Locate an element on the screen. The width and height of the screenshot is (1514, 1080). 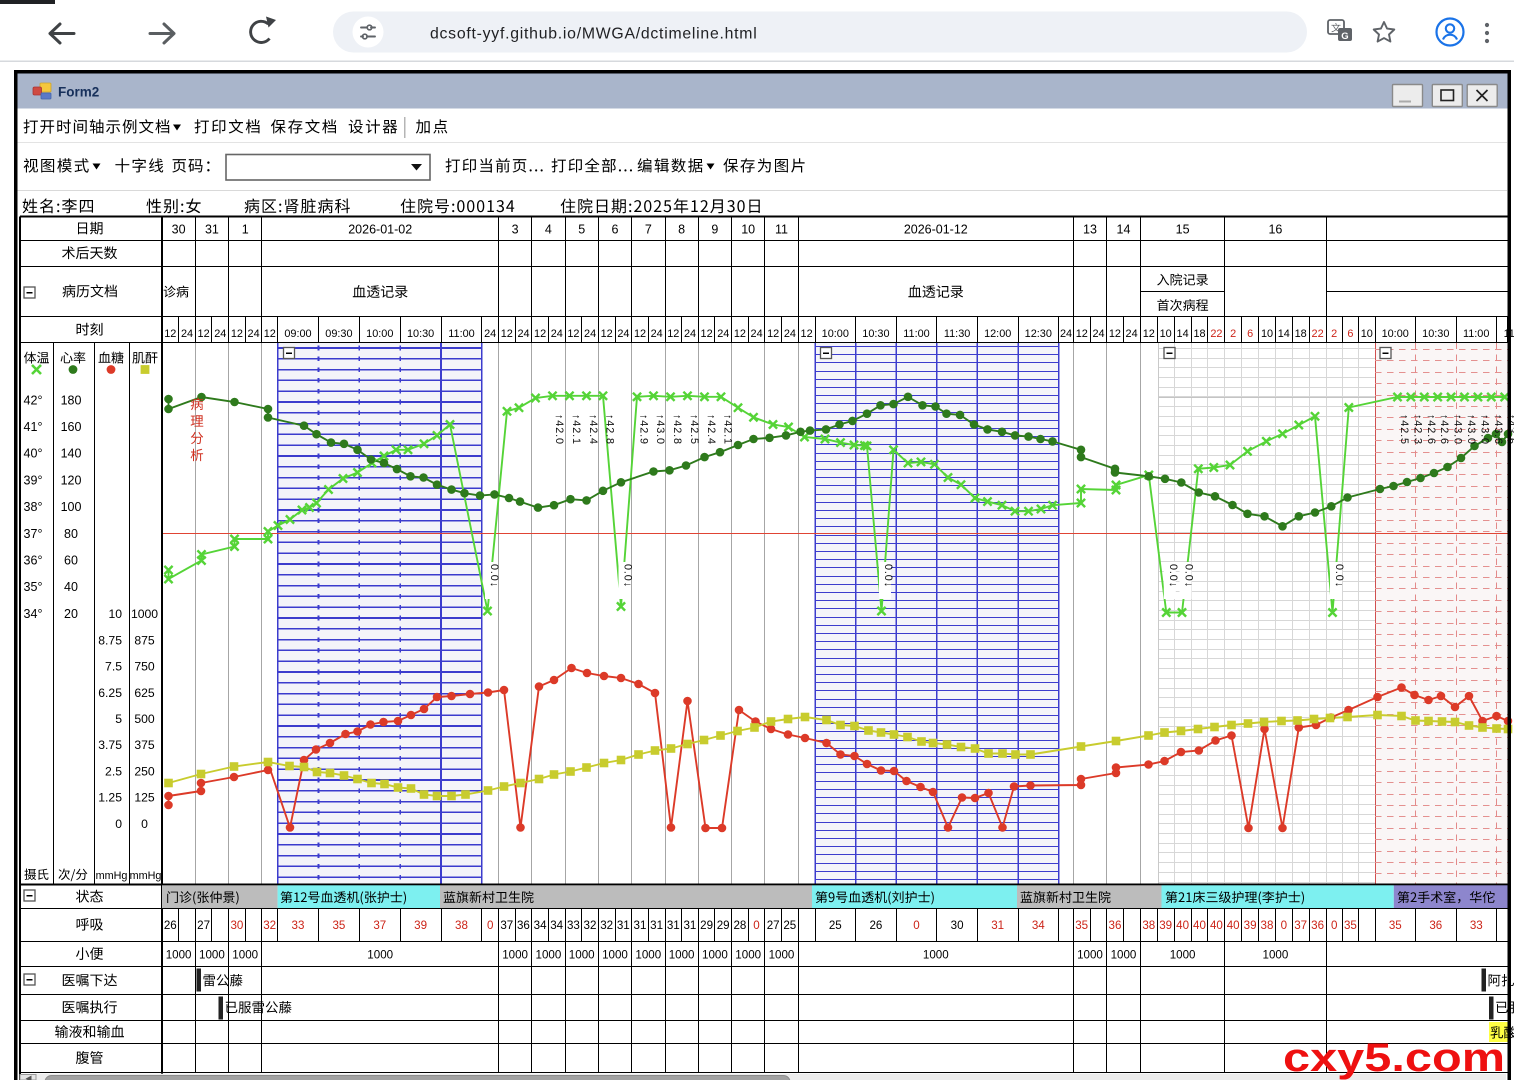
svg-text: 9 is located at coordinates (714, 230).